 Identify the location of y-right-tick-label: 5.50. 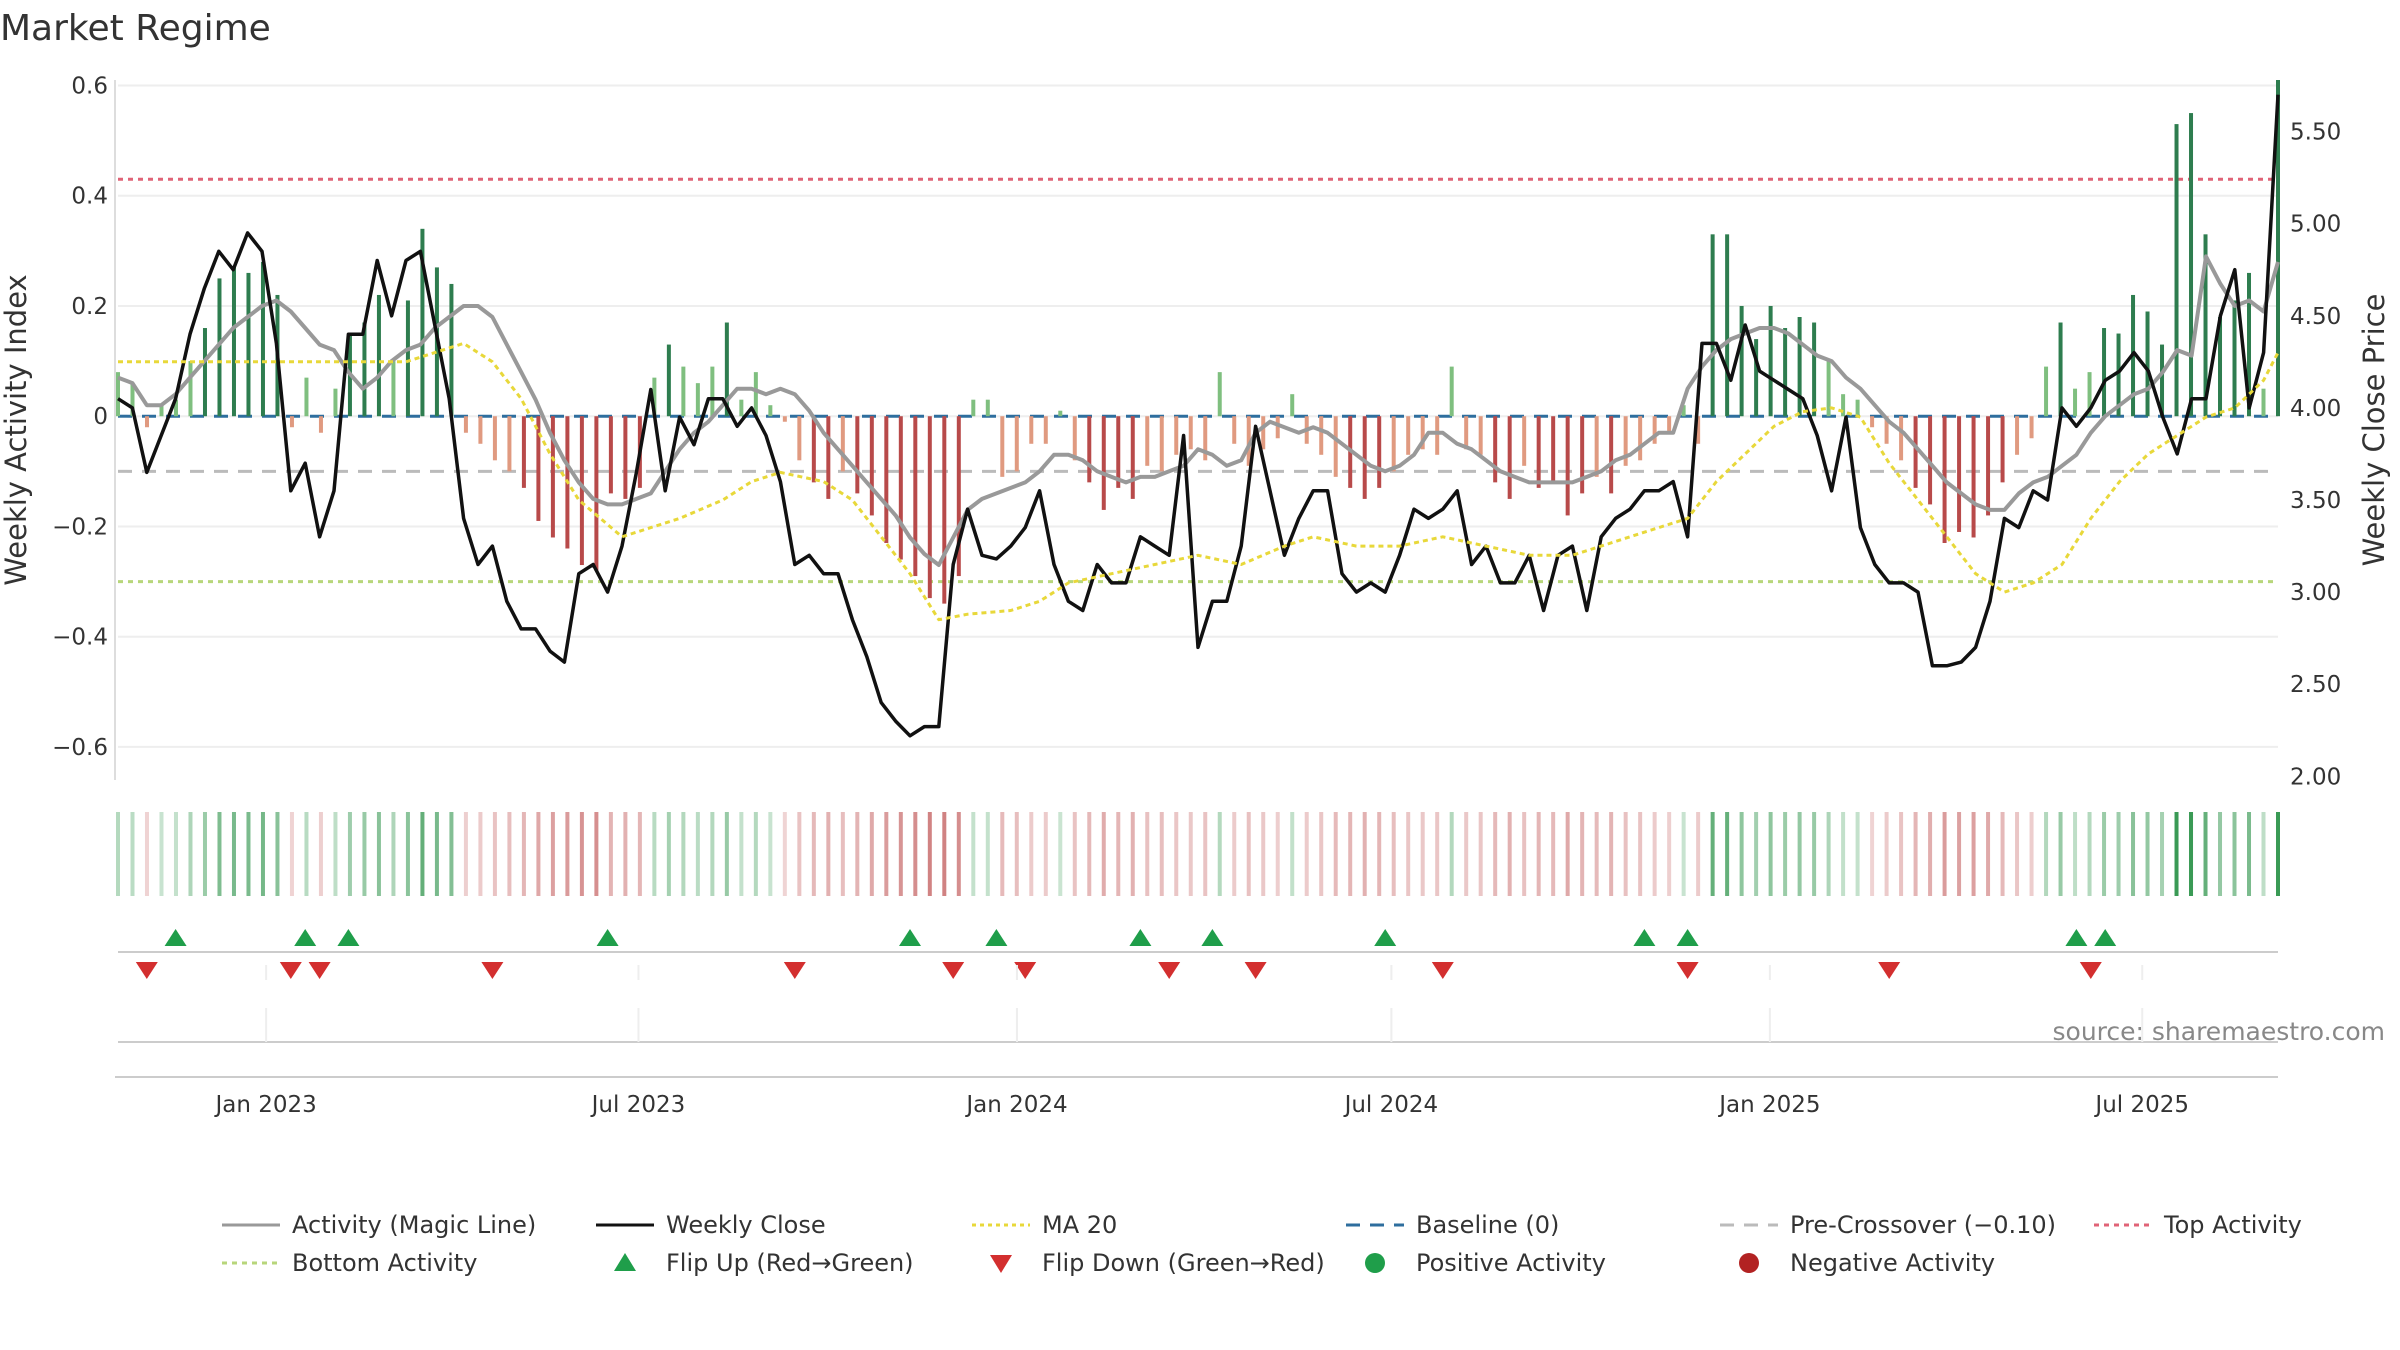
(2315, 133).